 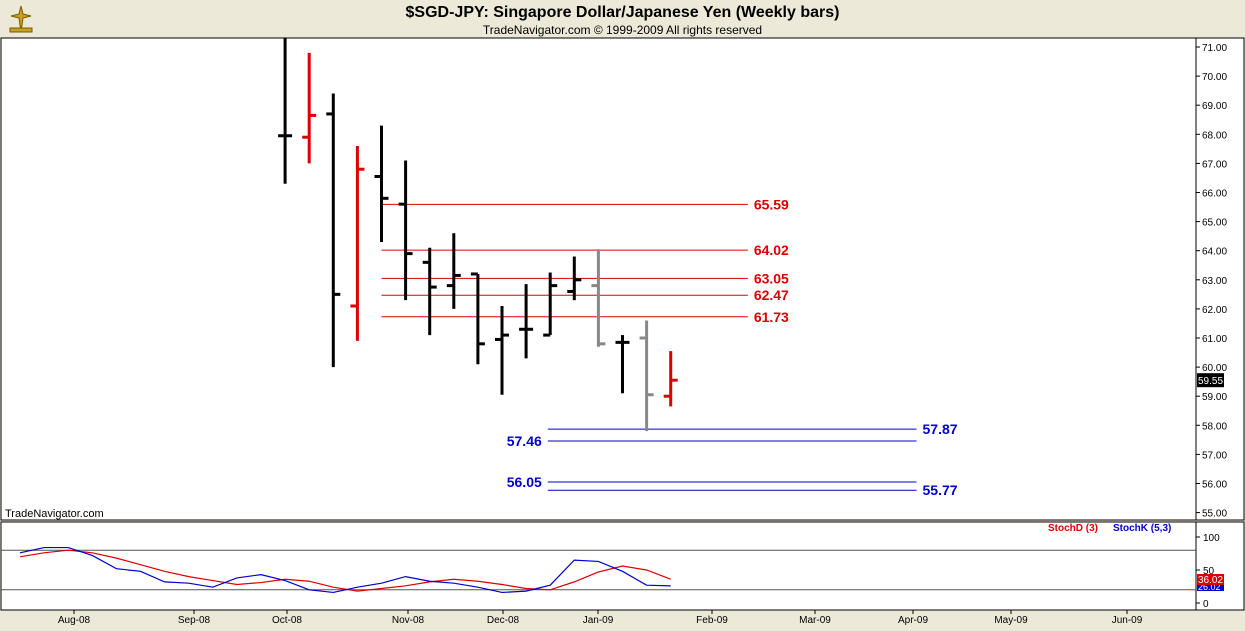 I want to click on price-tick-label: 65.00, so click(x=1214, y=223).